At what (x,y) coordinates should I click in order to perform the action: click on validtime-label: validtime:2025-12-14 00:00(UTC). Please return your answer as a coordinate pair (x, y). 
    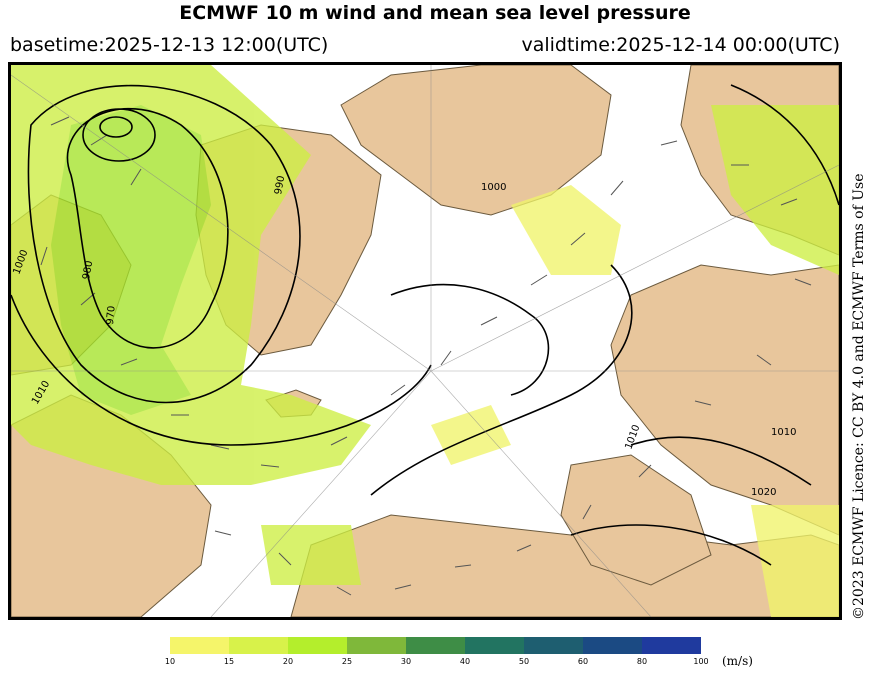
    Looking at the image, I should click on (680, 45).